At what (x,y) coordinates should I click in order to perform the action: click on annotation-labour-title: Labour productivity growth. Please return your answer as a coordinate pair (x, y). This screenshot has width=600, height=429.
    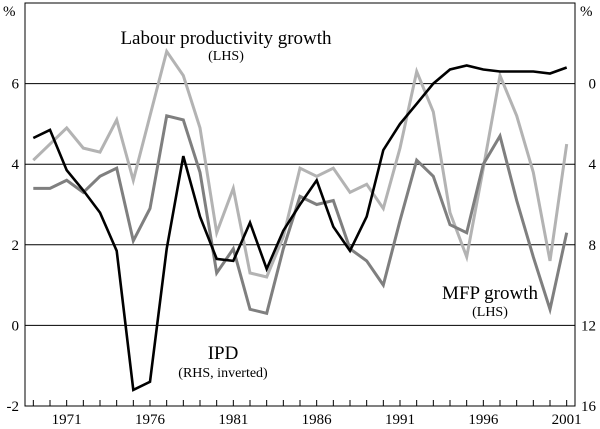
    Looking at the image, I should click on (226, 38).